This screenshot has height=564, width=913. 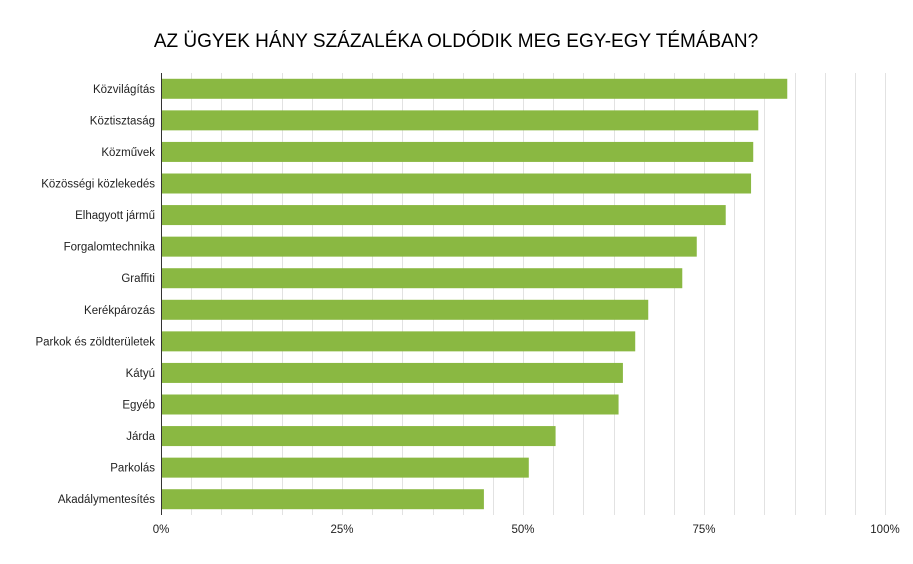 I want to click on x-tick-label: 0%, so click(x=161, y=530).